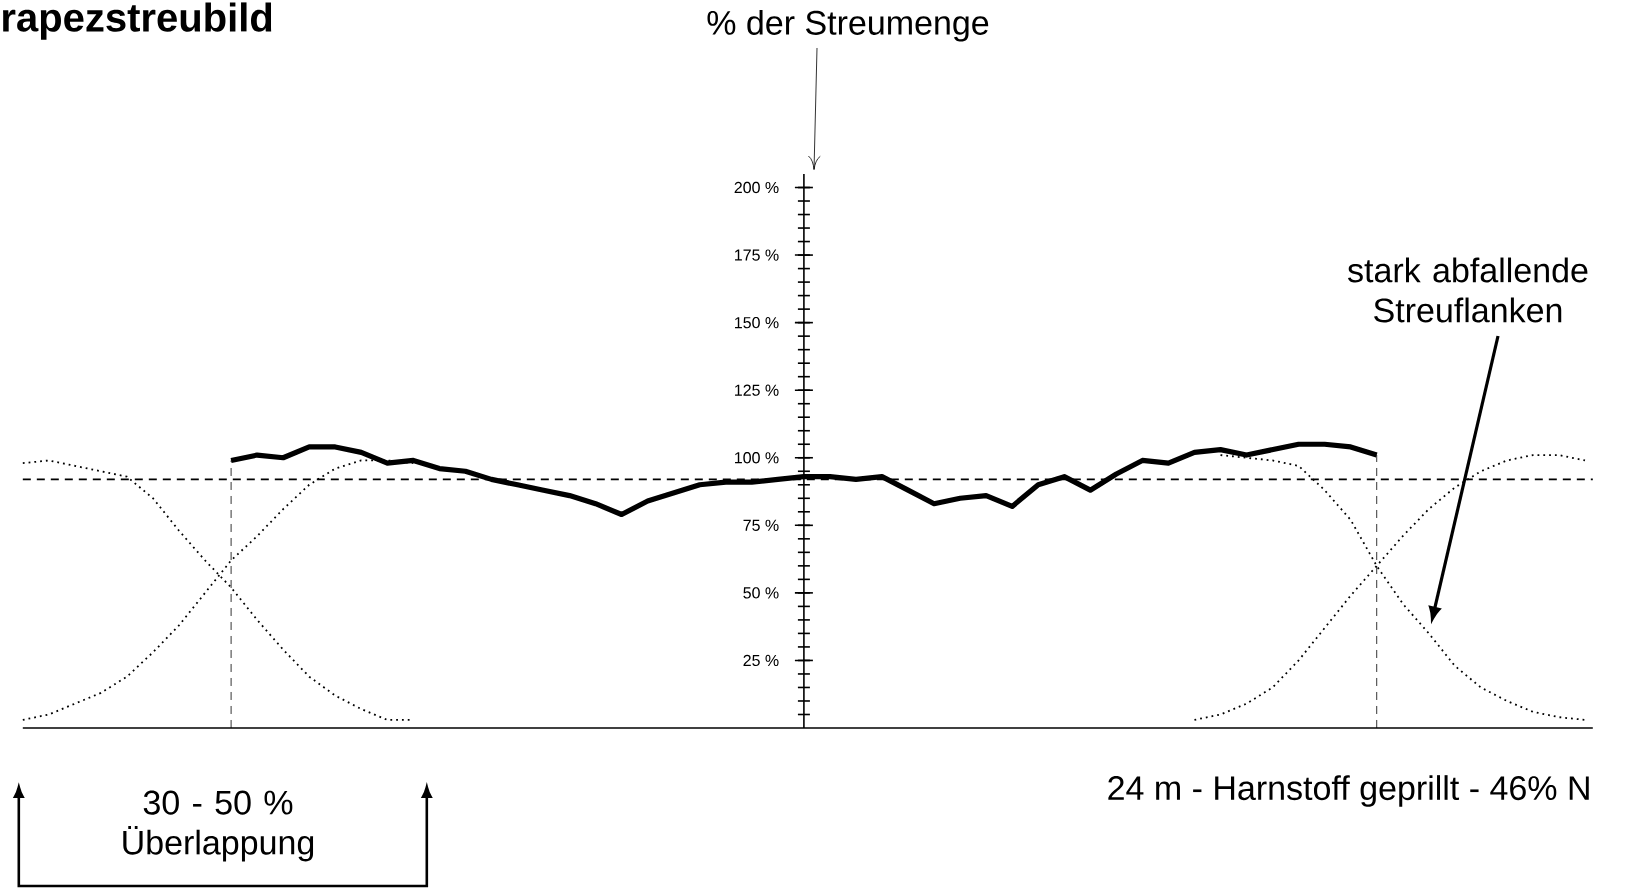  I want to click on y-tick-label: 50 %, so click(761, 593).